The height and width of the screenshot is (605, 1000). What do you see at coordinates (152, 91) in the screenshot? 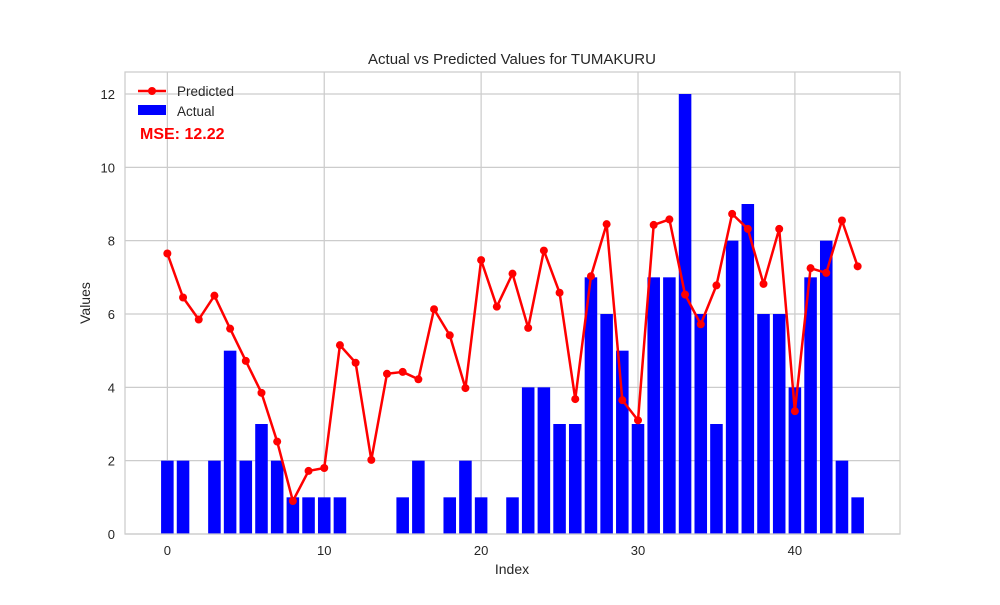
I see `legend-predicted-swatch-marker` at bounding box center [152, 91].